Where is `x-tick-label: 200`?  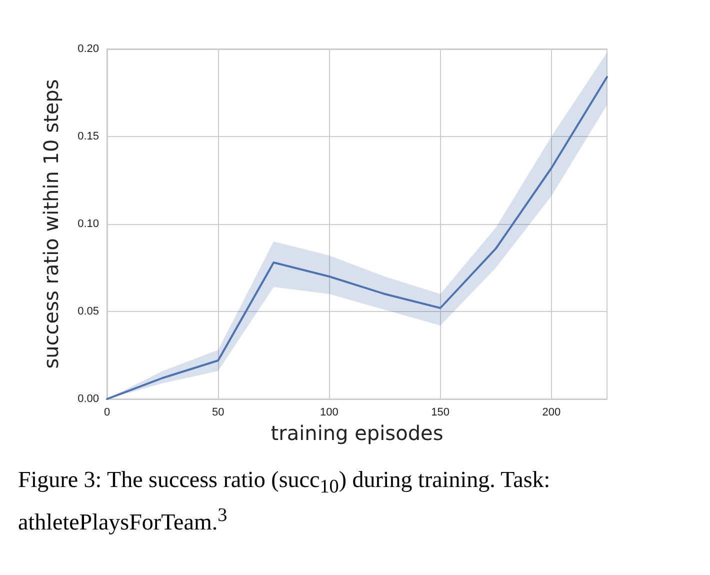
x-tick-label: 200 is located at coordinates (551, 412).